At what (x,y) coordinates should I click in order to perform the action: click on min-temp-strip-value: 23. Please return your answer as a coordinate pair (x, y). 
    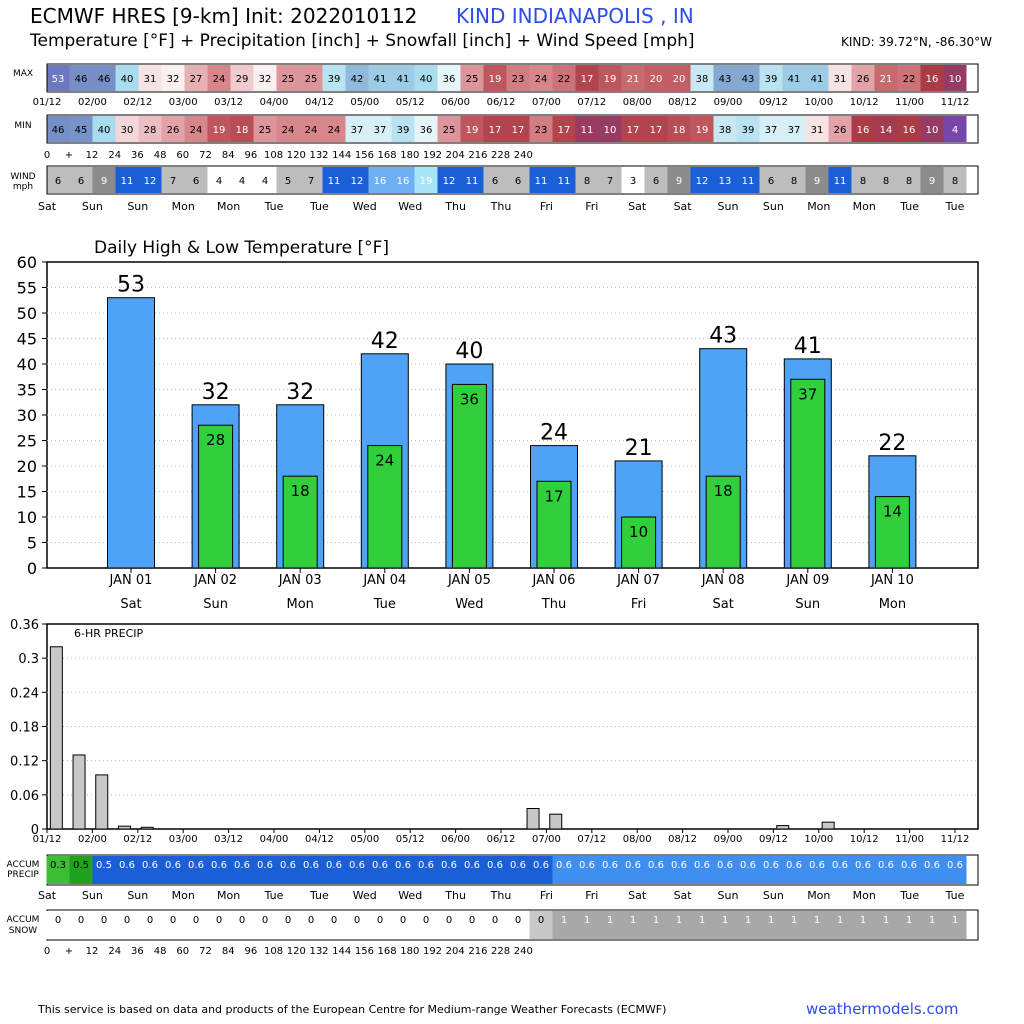
    Looking at the image, I should click on (541, 130).